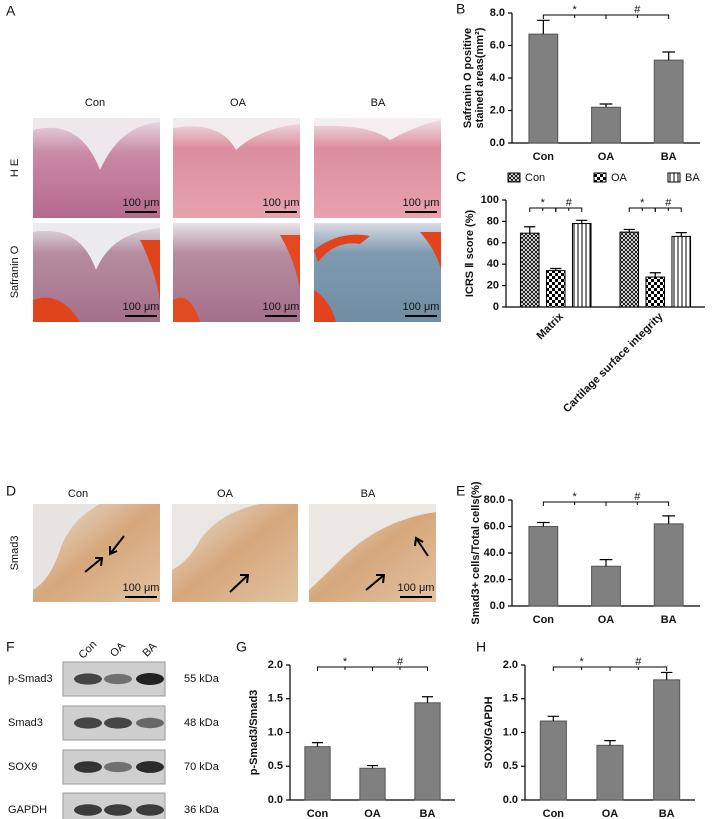  What do you see at coordinates (88, 650) in the screenshot?
I see `lane-label: Con` at bounding box center [88, 650].